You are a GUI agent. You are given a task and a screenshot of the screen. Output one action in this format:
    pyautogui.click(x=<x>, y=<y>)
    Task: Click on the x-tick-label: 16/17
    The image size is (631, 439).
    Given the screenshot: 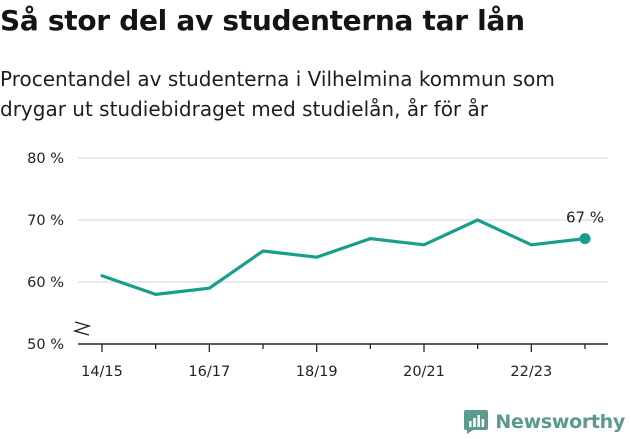 What is the action you would take?
    pyautogui.click(x=209, y=372)
    